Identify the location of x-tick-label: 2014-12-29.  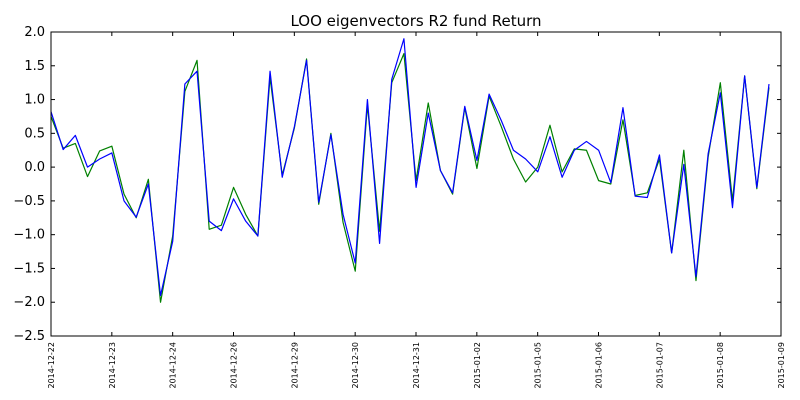
(294, 365).